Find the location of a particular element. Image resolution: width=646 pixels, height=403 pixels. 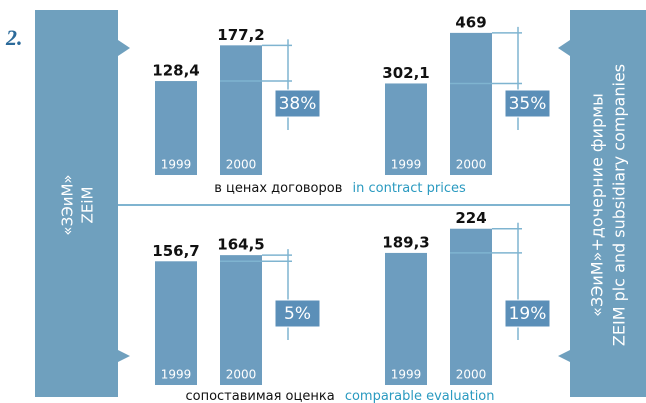

row-label-en: comparable evaluation is located at coordinates (420, 396).